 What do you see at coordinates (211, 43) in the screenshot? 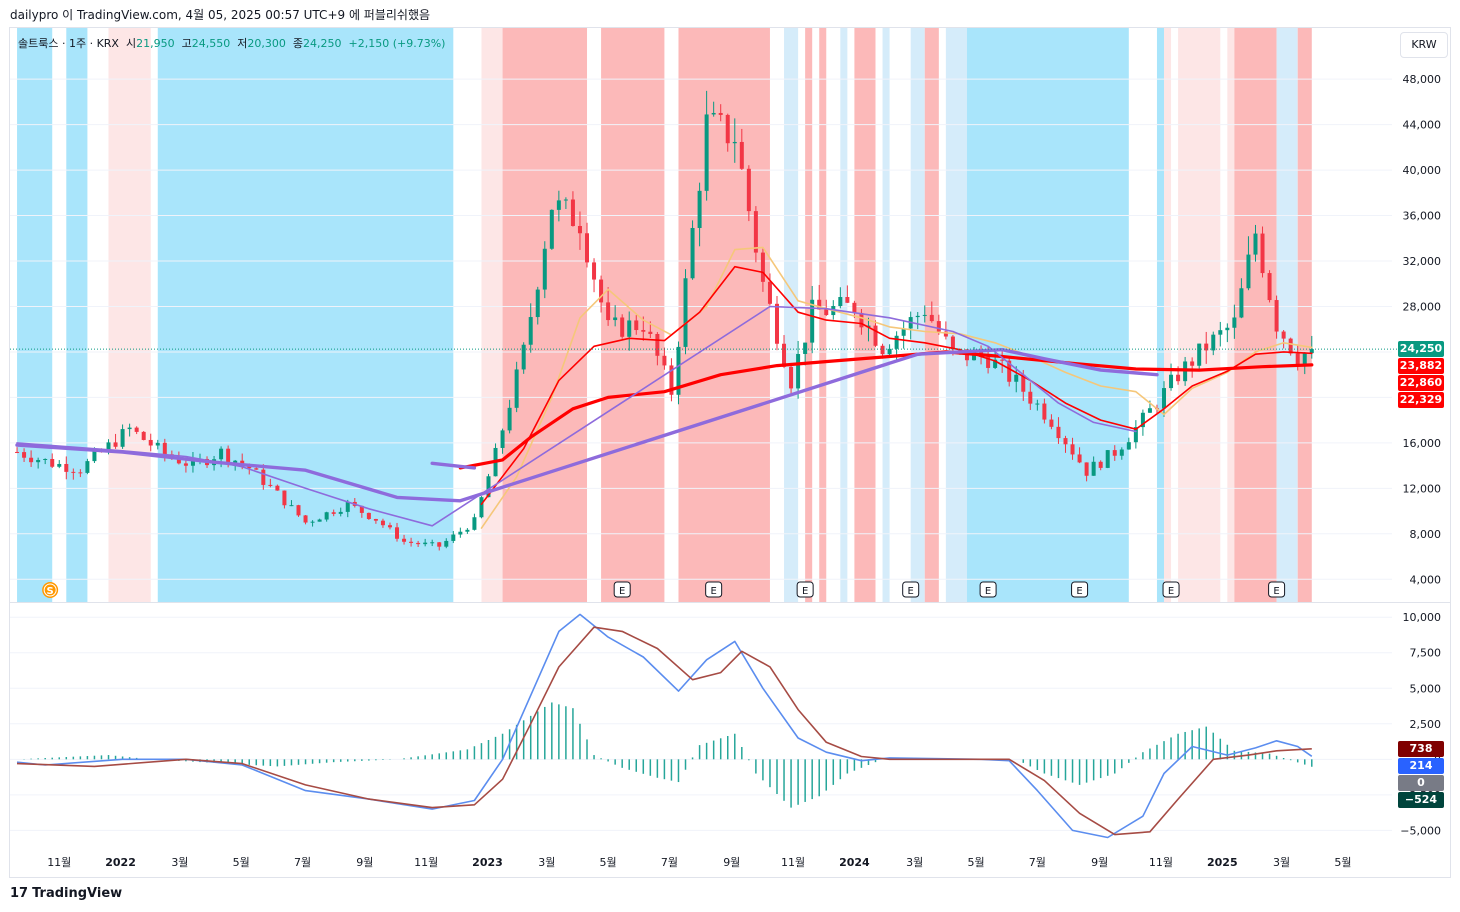
I see `high-value: 24,550` at bounding box center [211, 43].